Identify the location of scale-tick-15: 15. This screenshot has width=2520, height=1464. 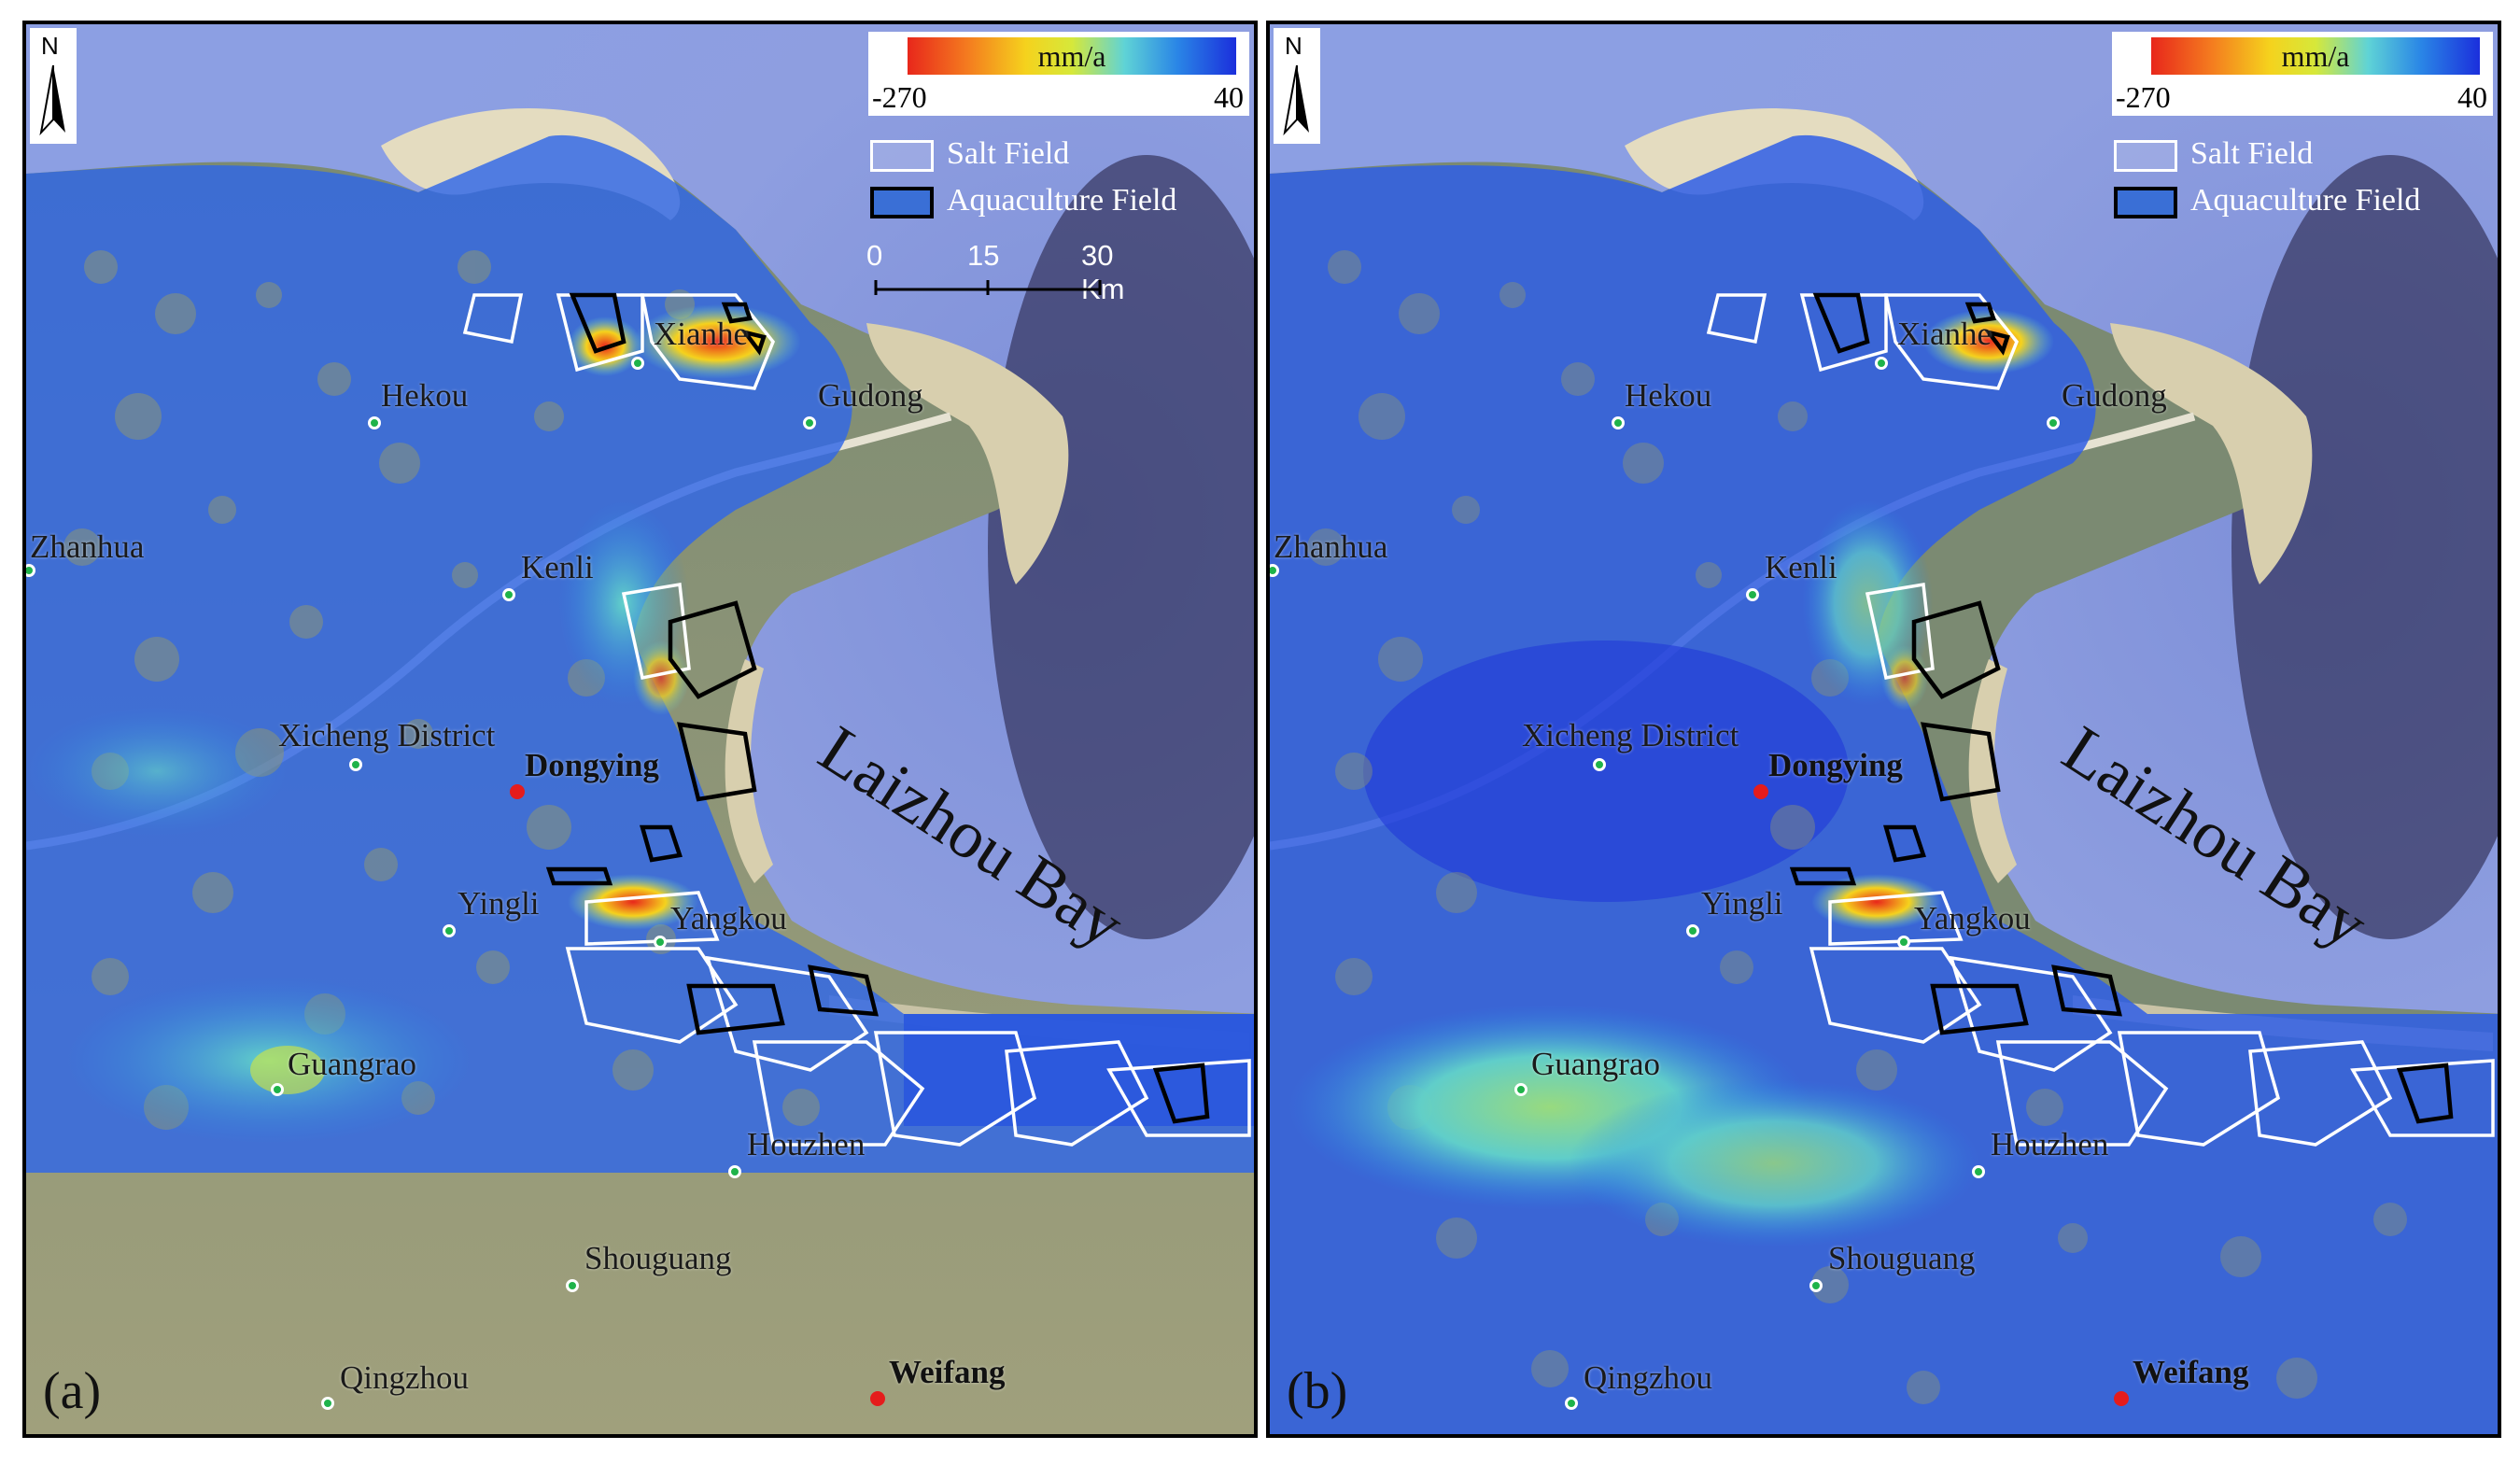
(983, 256).